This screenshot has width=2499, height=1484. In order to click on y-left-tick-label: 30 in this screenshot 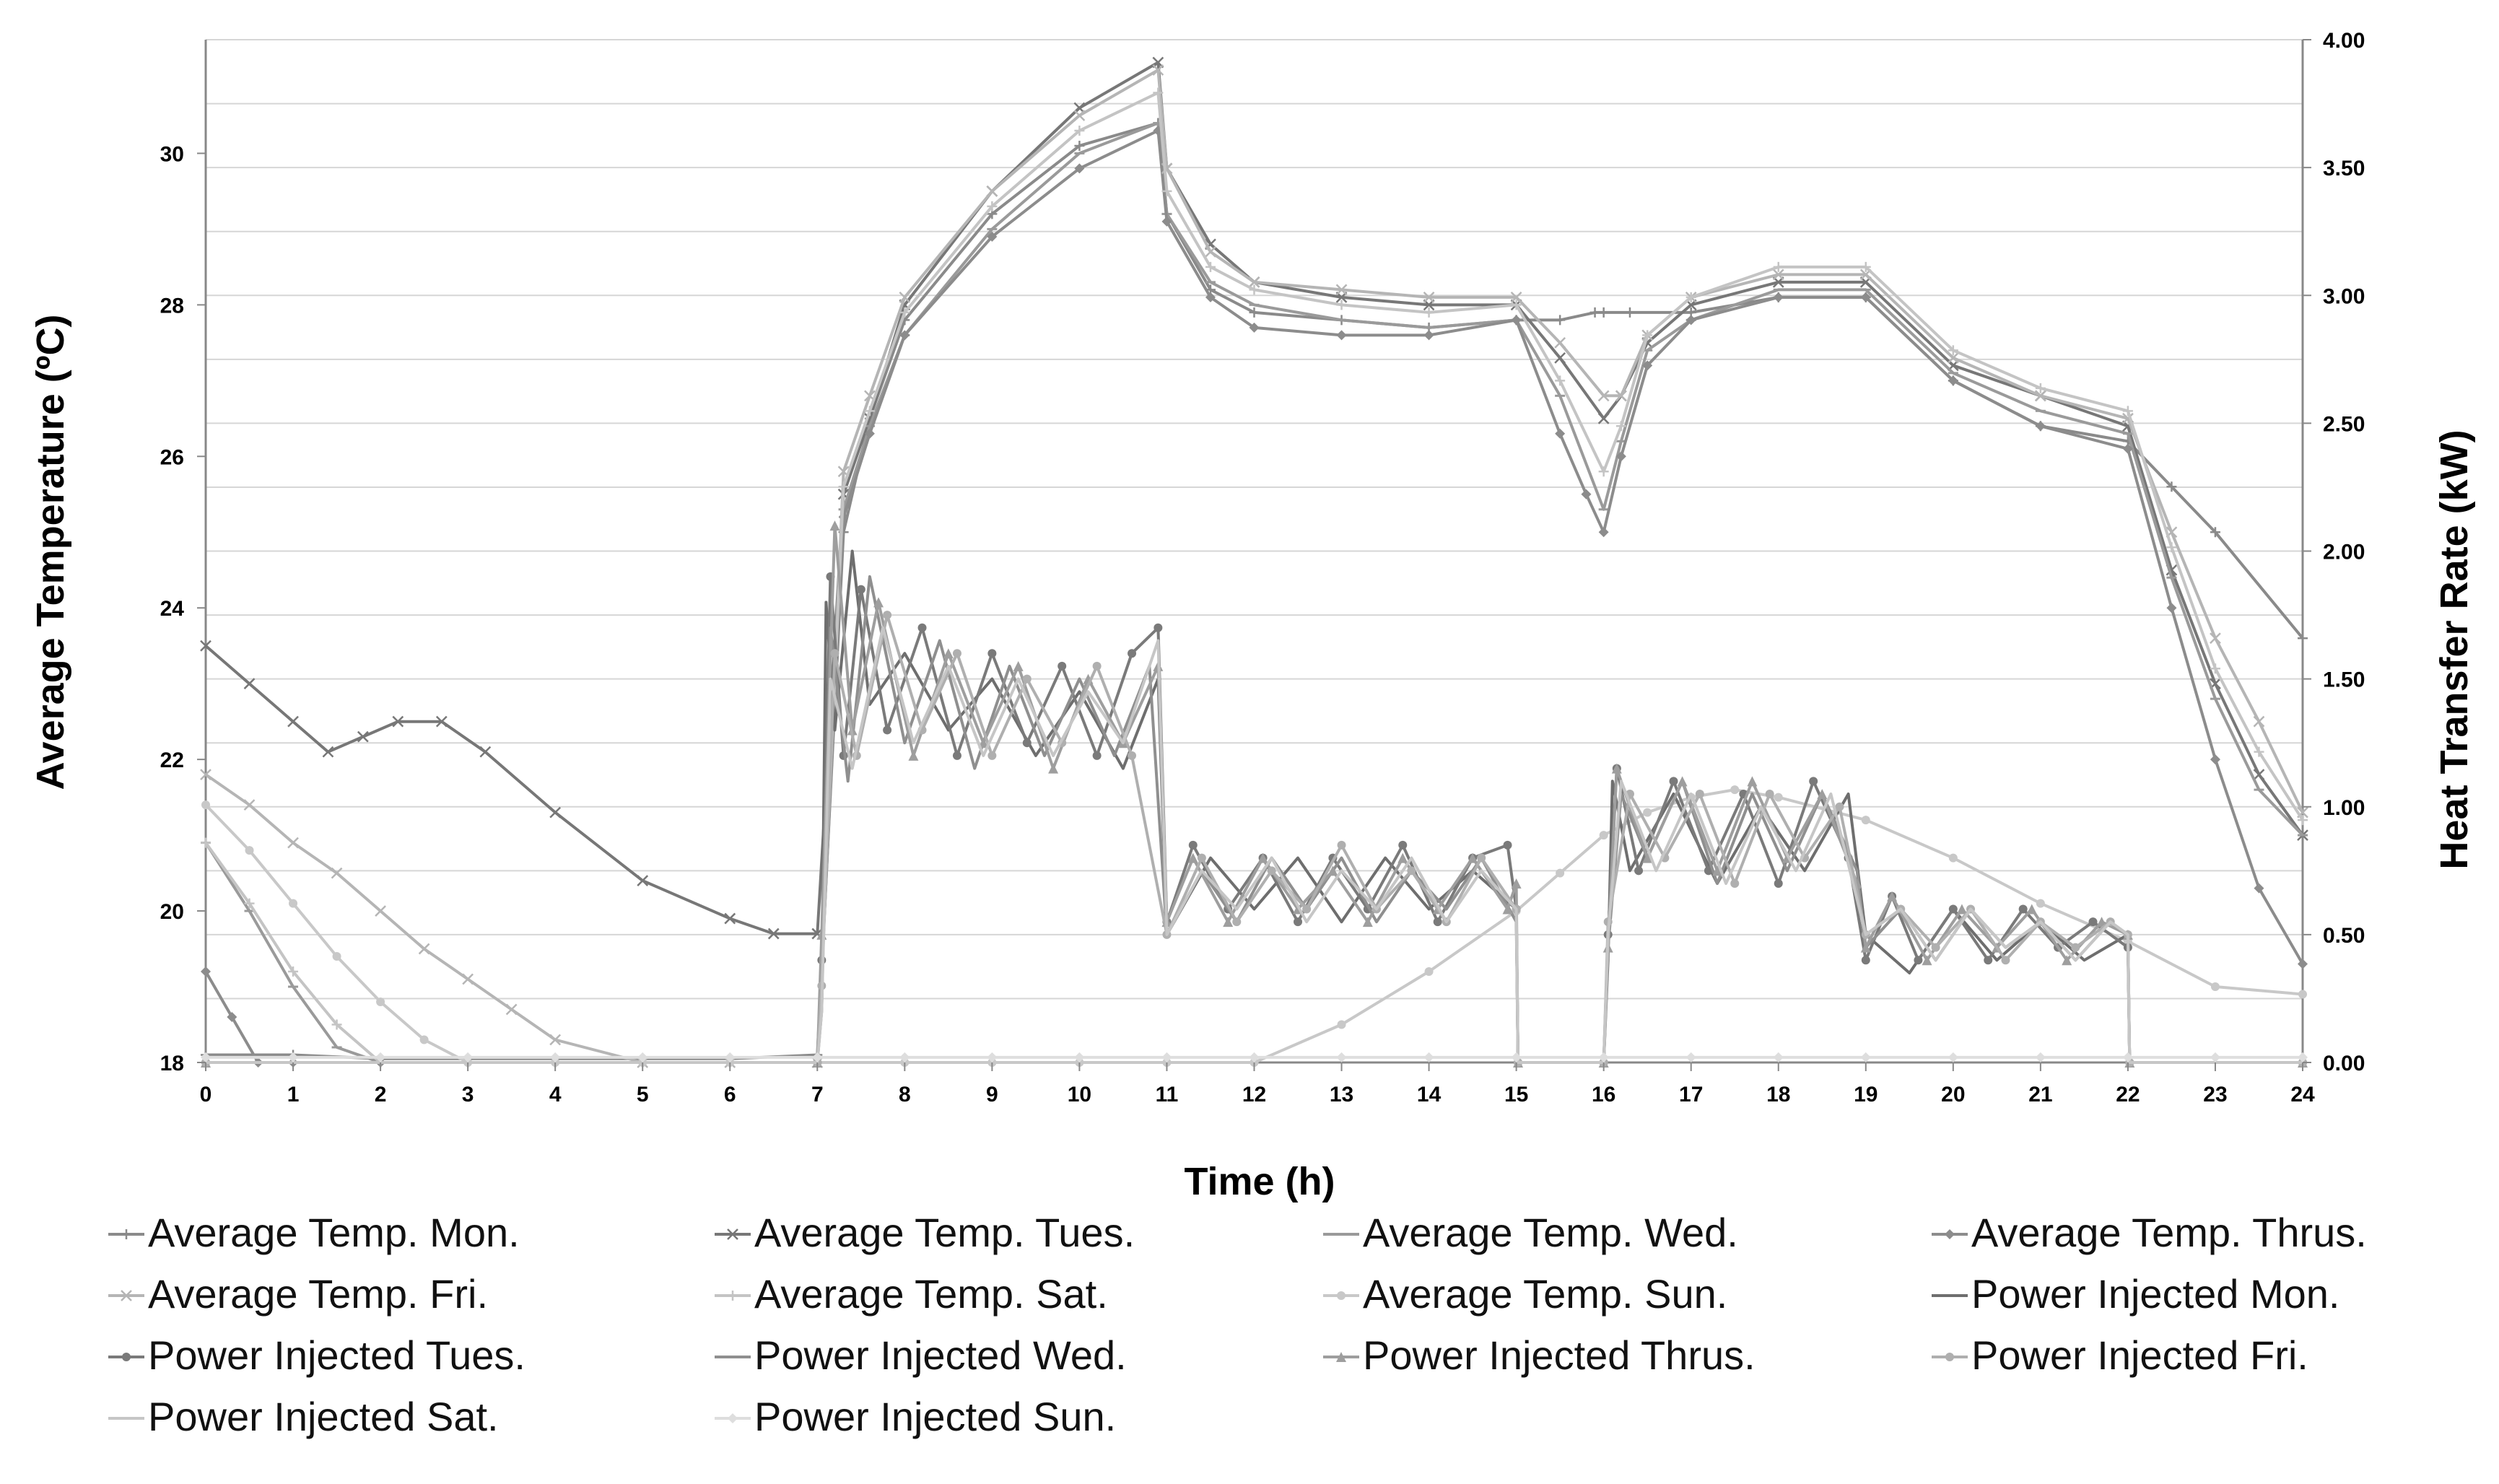, I will do `click(172, 154)`.